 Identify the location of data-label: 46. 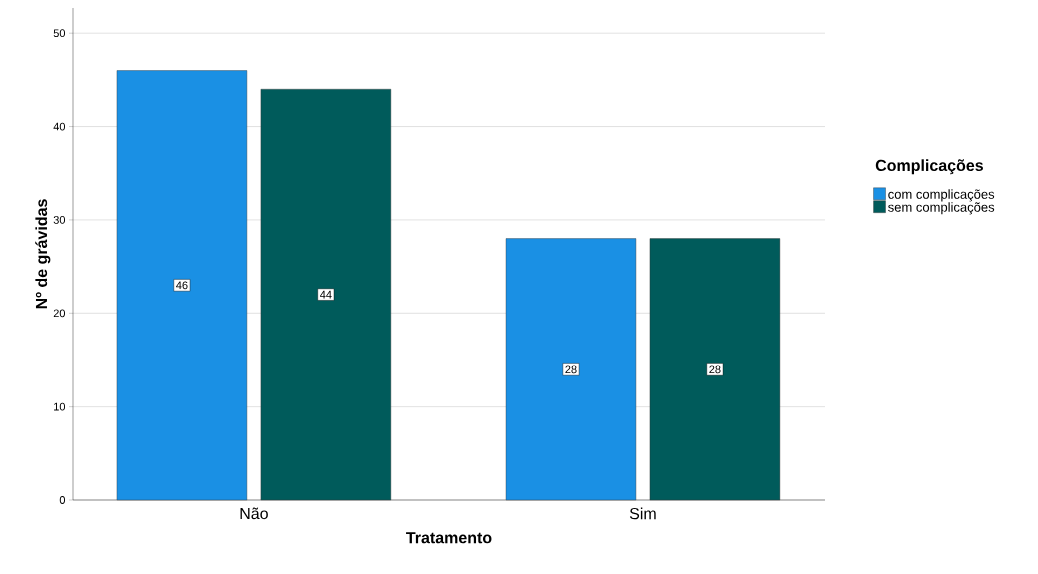
(182, 285).